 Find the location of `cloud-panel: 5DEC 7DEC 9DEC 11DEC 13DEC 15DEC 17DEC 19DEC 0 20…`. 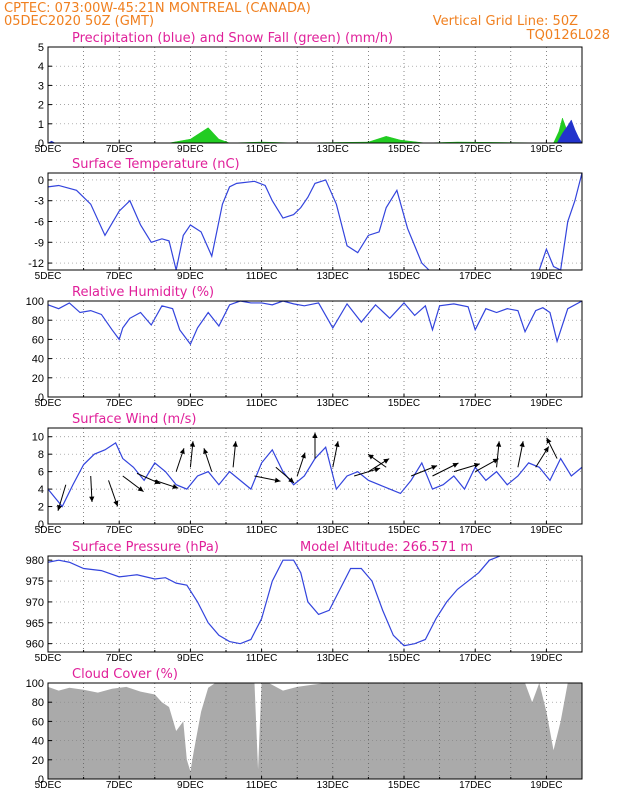

cloud-panel: 5DEC 7DEC 9DEC 11DEC 13DEC 15DEC 17DEC 19DEC 0 20… is located at coordinates (304, 734).